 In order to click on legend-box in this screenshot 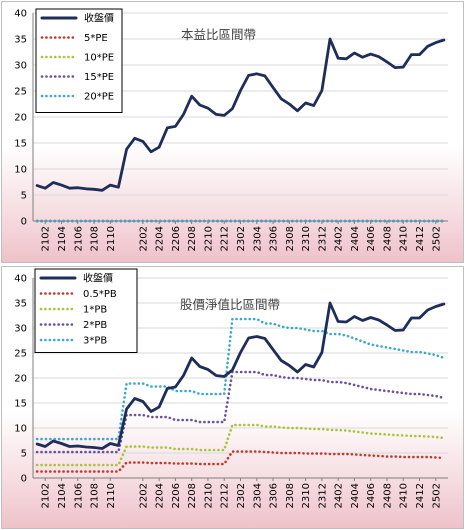, I will do `click(86, 310)`.